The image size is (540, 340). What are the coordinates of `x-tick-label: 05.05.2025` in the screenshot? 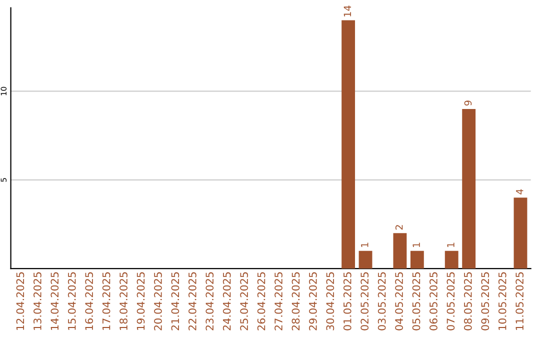 It's located at (416, 301).